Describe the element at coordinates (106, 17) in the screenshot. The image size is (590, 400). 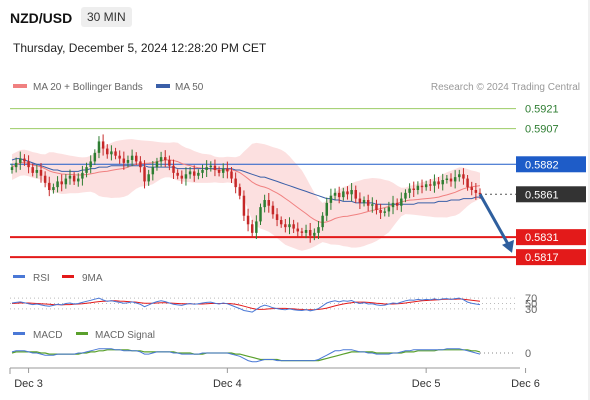
I see `timeframe-badge: 30 MIN` at that location.